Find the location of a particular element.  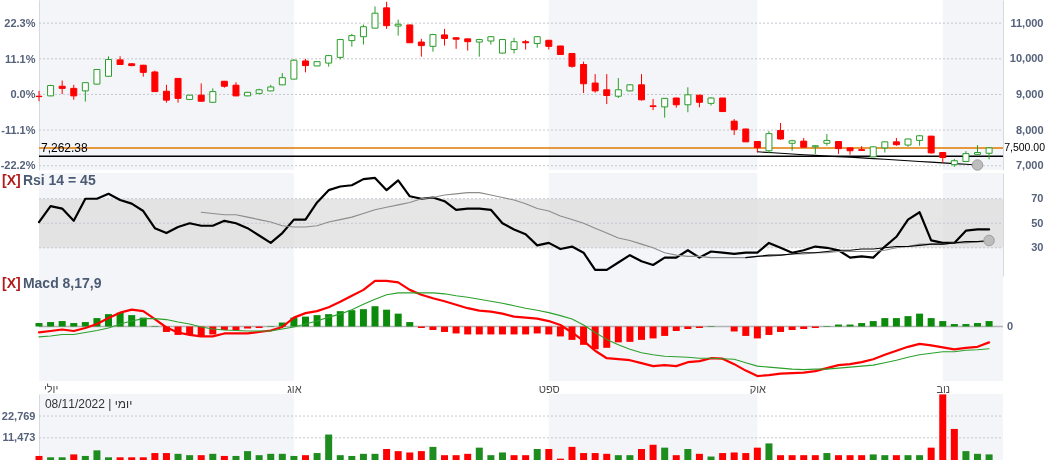

x-tick-label: נוב is located at coordinates (943, 388).